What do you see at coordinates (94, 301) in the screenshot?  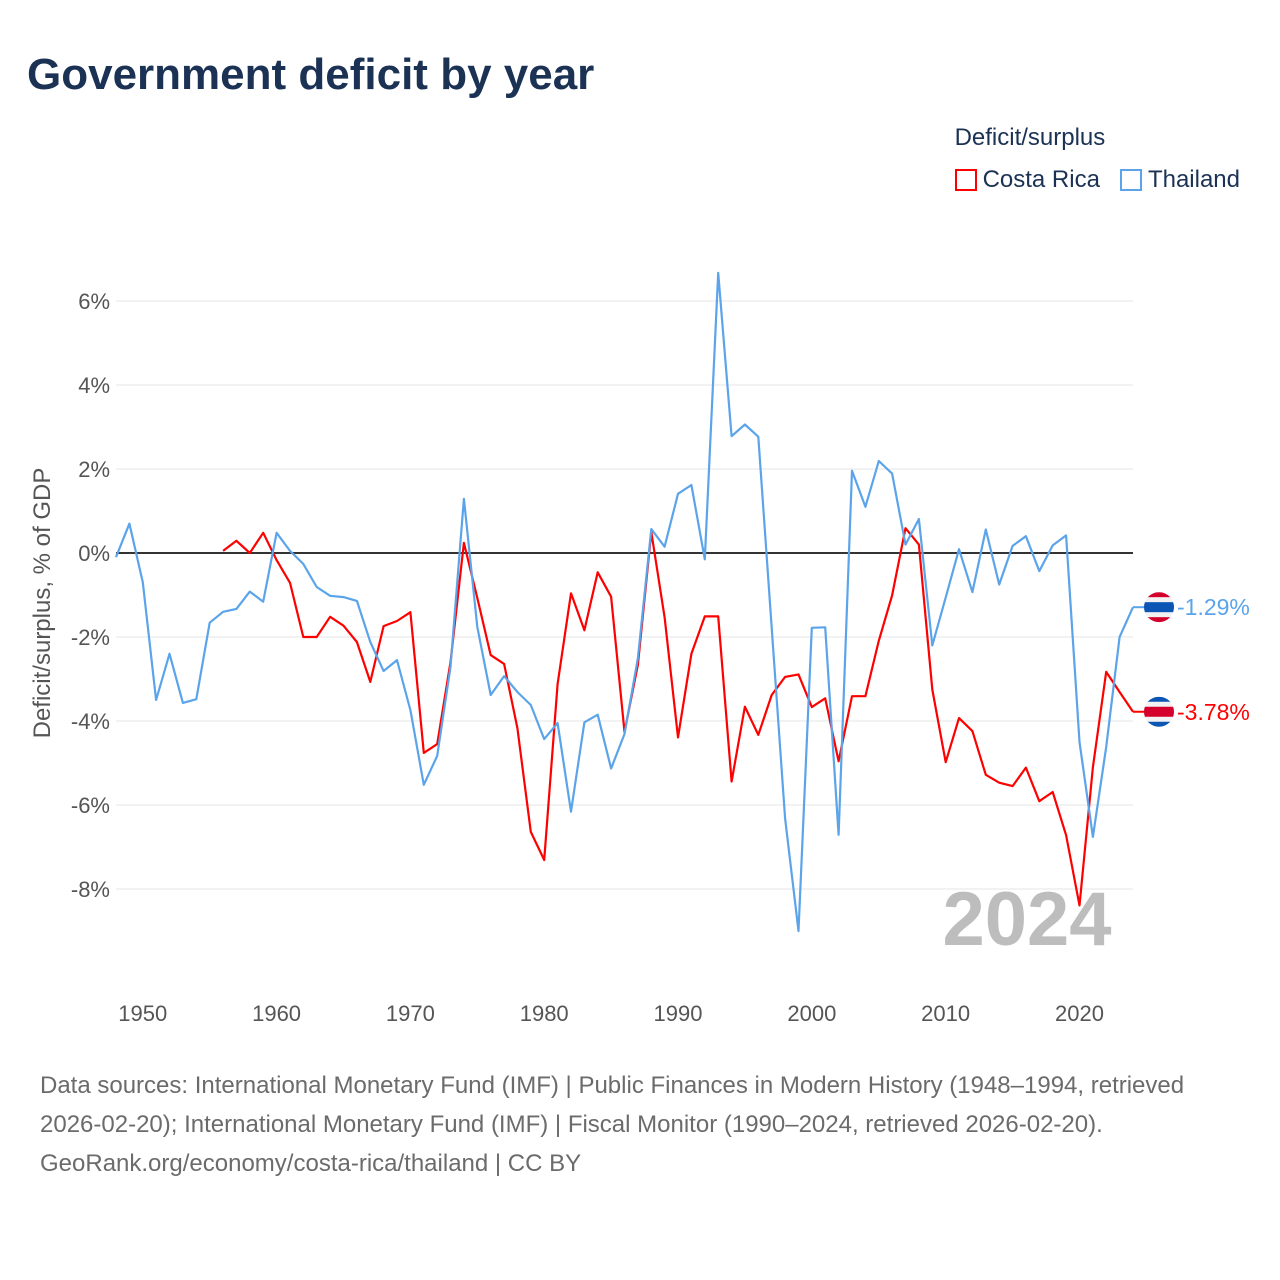 I see `y-tick-label: 6%` at bounding box center [94, 301].